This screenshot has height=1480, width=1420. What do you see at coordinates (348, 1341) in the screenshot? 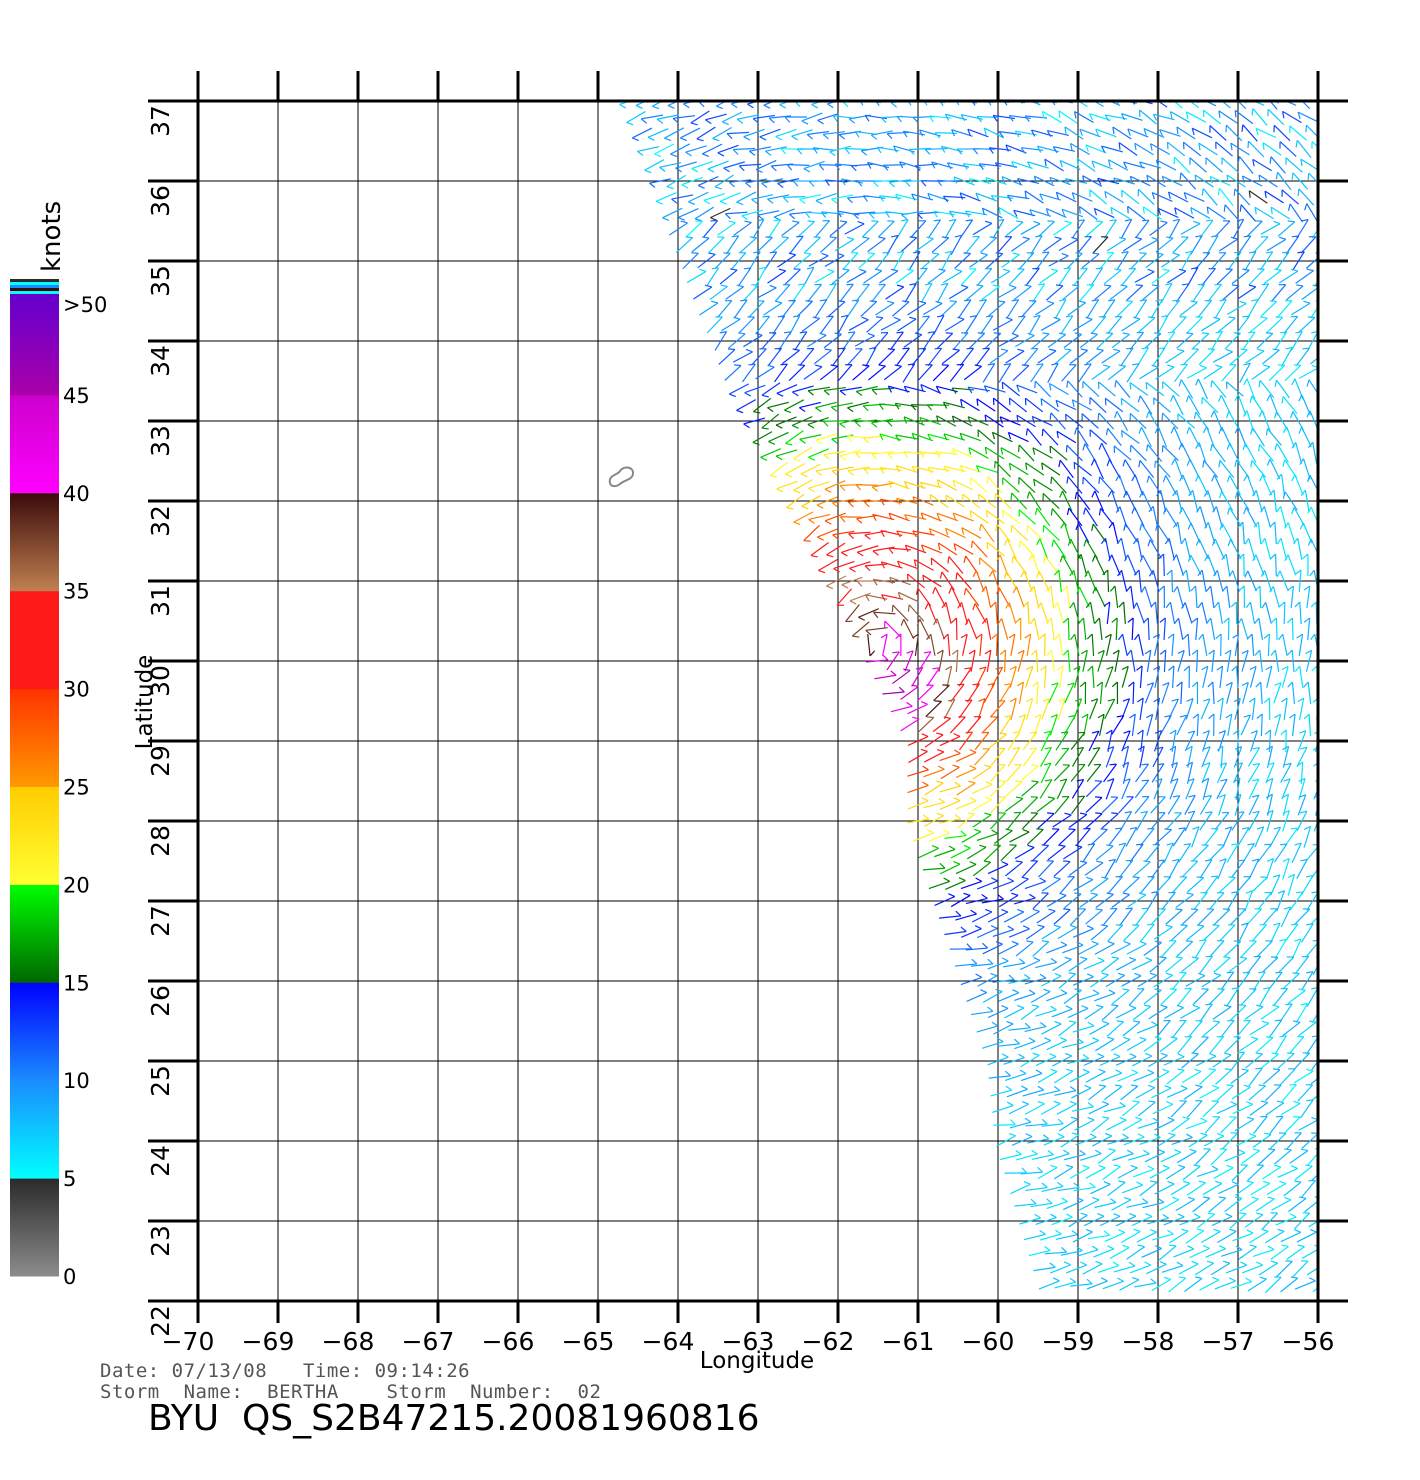
I see `x-tick-label: −68` at bounding box center [348, 1341].